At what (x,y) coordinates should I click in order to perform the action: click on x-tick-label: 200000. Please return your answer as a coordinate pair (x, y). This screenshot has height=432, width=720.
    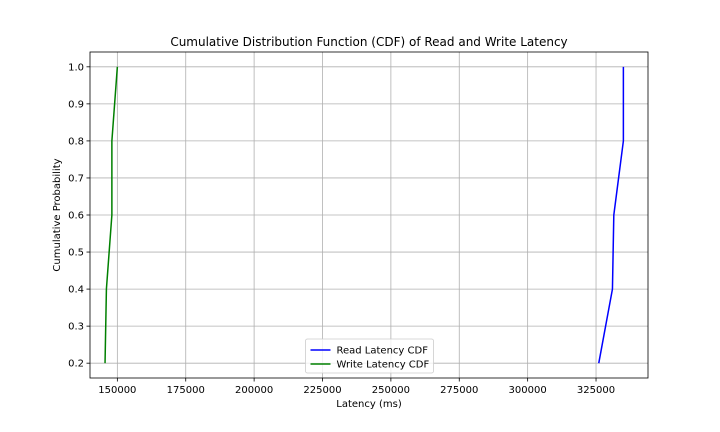
    Looking at the image, I should click on (254, 390).